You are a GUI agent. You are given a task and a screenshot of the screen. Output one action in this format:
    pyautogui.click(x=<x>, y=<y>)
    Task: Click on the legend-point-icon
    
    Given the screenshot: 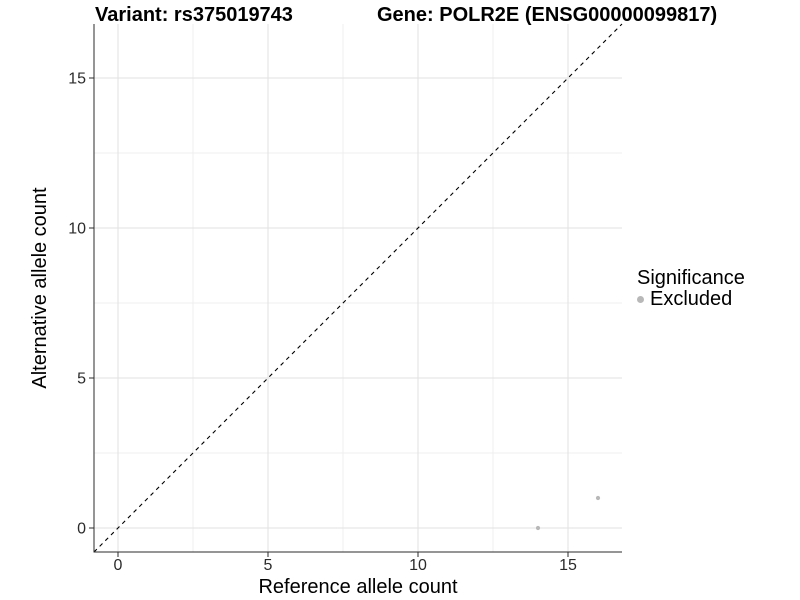 What is the action you would take?
    pyautogui.click(x=640, y=299)
    